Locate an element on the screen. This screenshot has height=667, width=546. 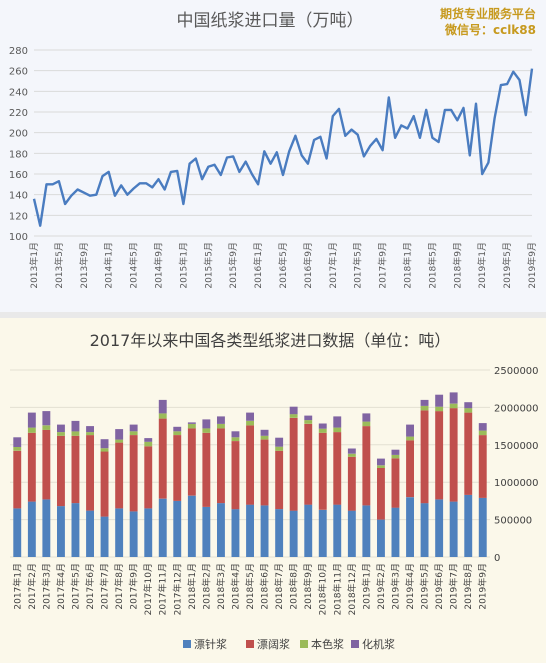
legend-label: 漂针浆 is located at coordinates (210, 644).